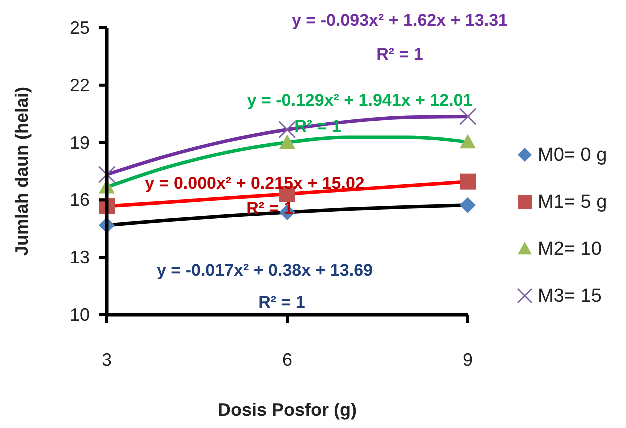 This screenshot has width=626, height=428. I want to click on x-axis-title: Dosis Posfor (g), so click(288, 410).